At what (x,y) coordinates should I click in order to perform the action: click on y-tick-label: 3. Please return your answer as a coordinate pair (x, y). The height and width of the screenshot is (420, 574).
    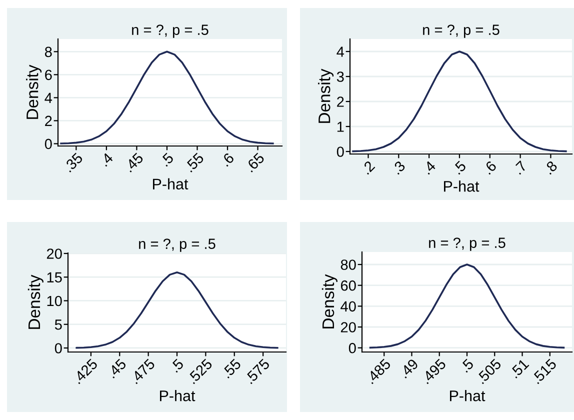
    Looking at the image, I should click on (340, 77).